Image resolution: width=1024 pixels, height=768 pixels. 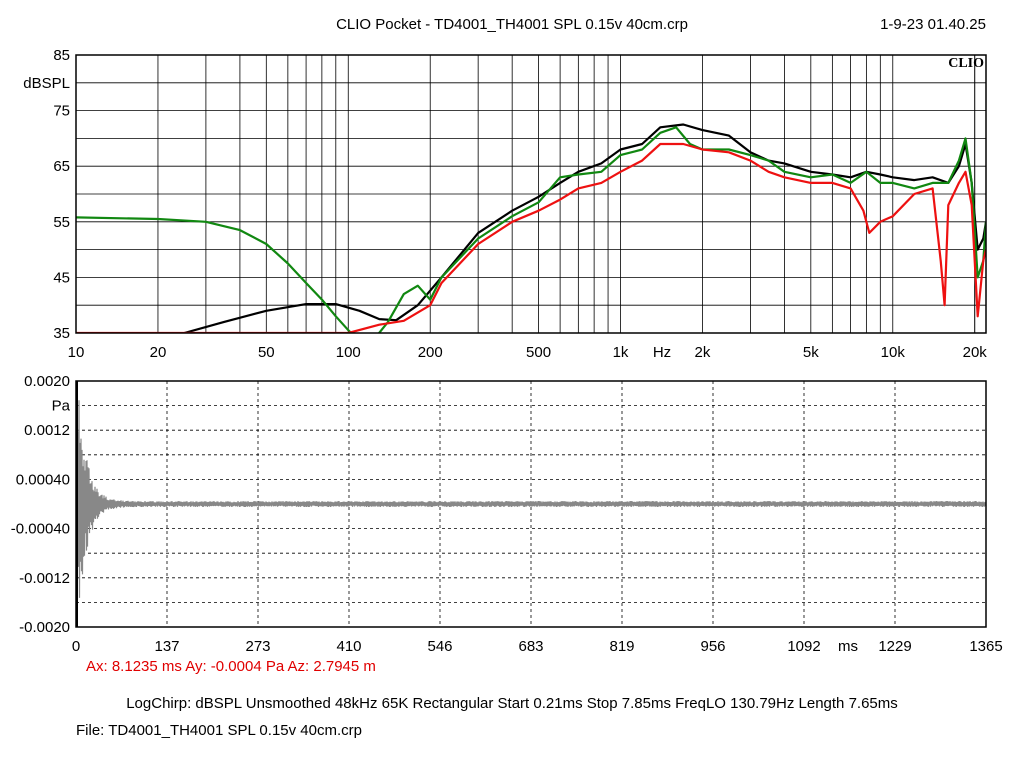 What do you see at coordinates (662, 352) in the screenshot?
I see `freq-x-axis-label: Hz` at bounding box center [662, 352].